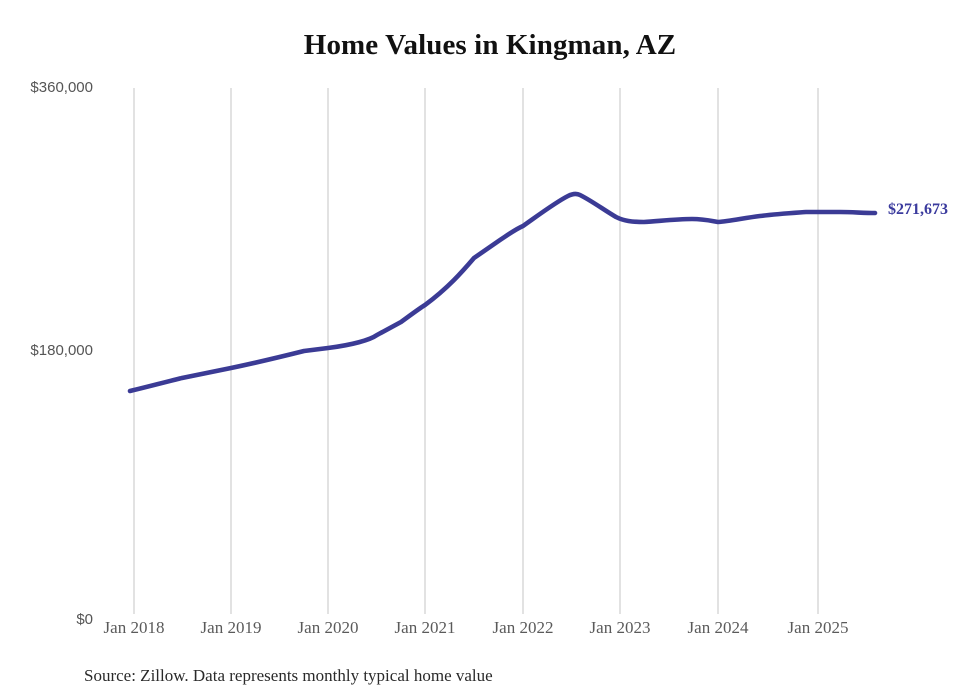  What do you see at coordinates (918, 209) in the screenshot?
I see `end-value-label: $271,673` at bounding box center [918, 209].